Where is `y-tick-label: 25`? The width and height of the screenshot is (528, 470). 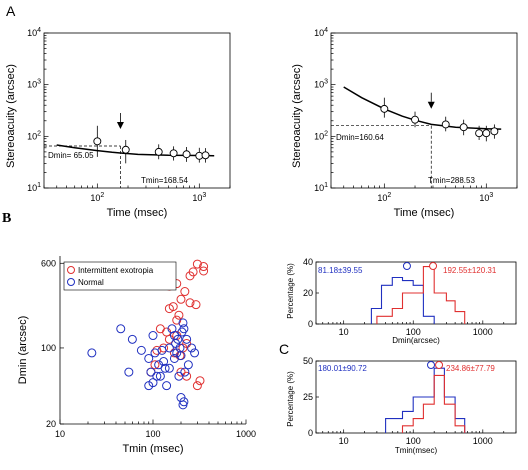 y-tick-label: 25 is located at coordinates (308, 397).